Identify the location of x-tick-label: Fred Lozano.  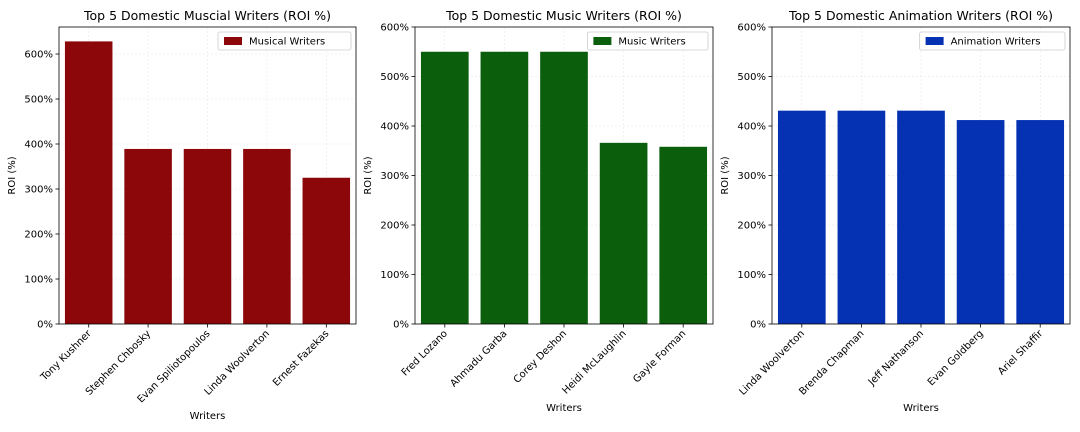
(425, 353).